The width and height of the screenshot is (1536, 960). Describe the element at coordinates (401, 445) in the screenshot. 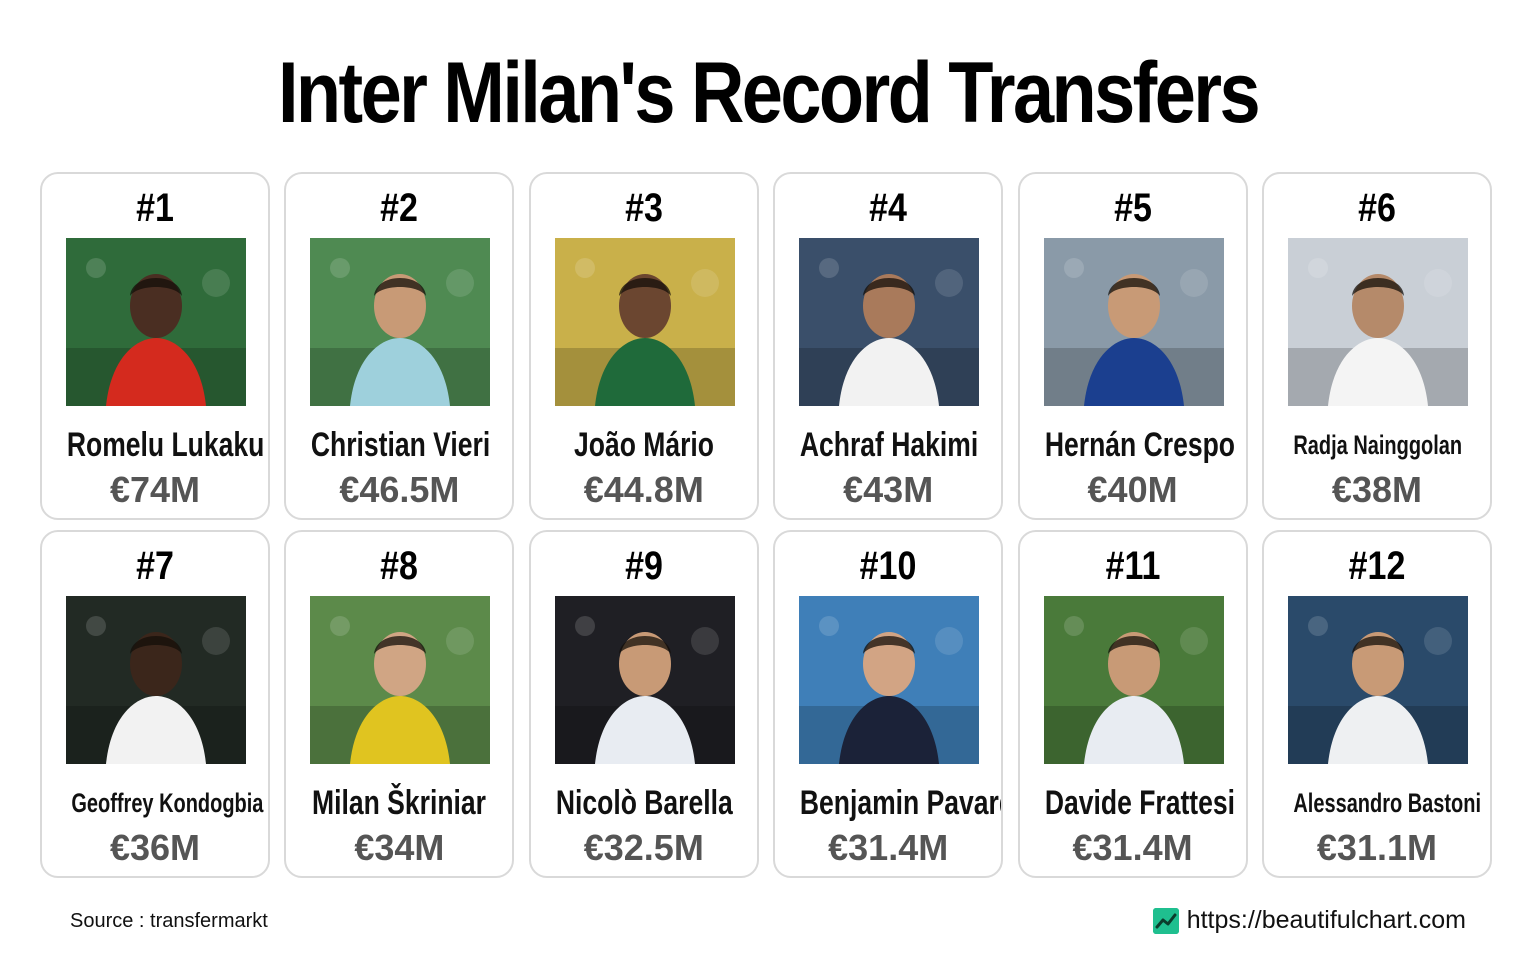

I see `player-name: Christian Vieri` at that location.